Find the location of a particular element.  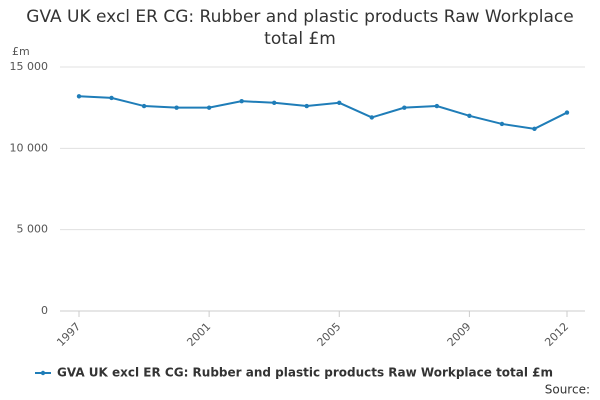

x-tick-label: 2012 is located at coordinates (556, 334).